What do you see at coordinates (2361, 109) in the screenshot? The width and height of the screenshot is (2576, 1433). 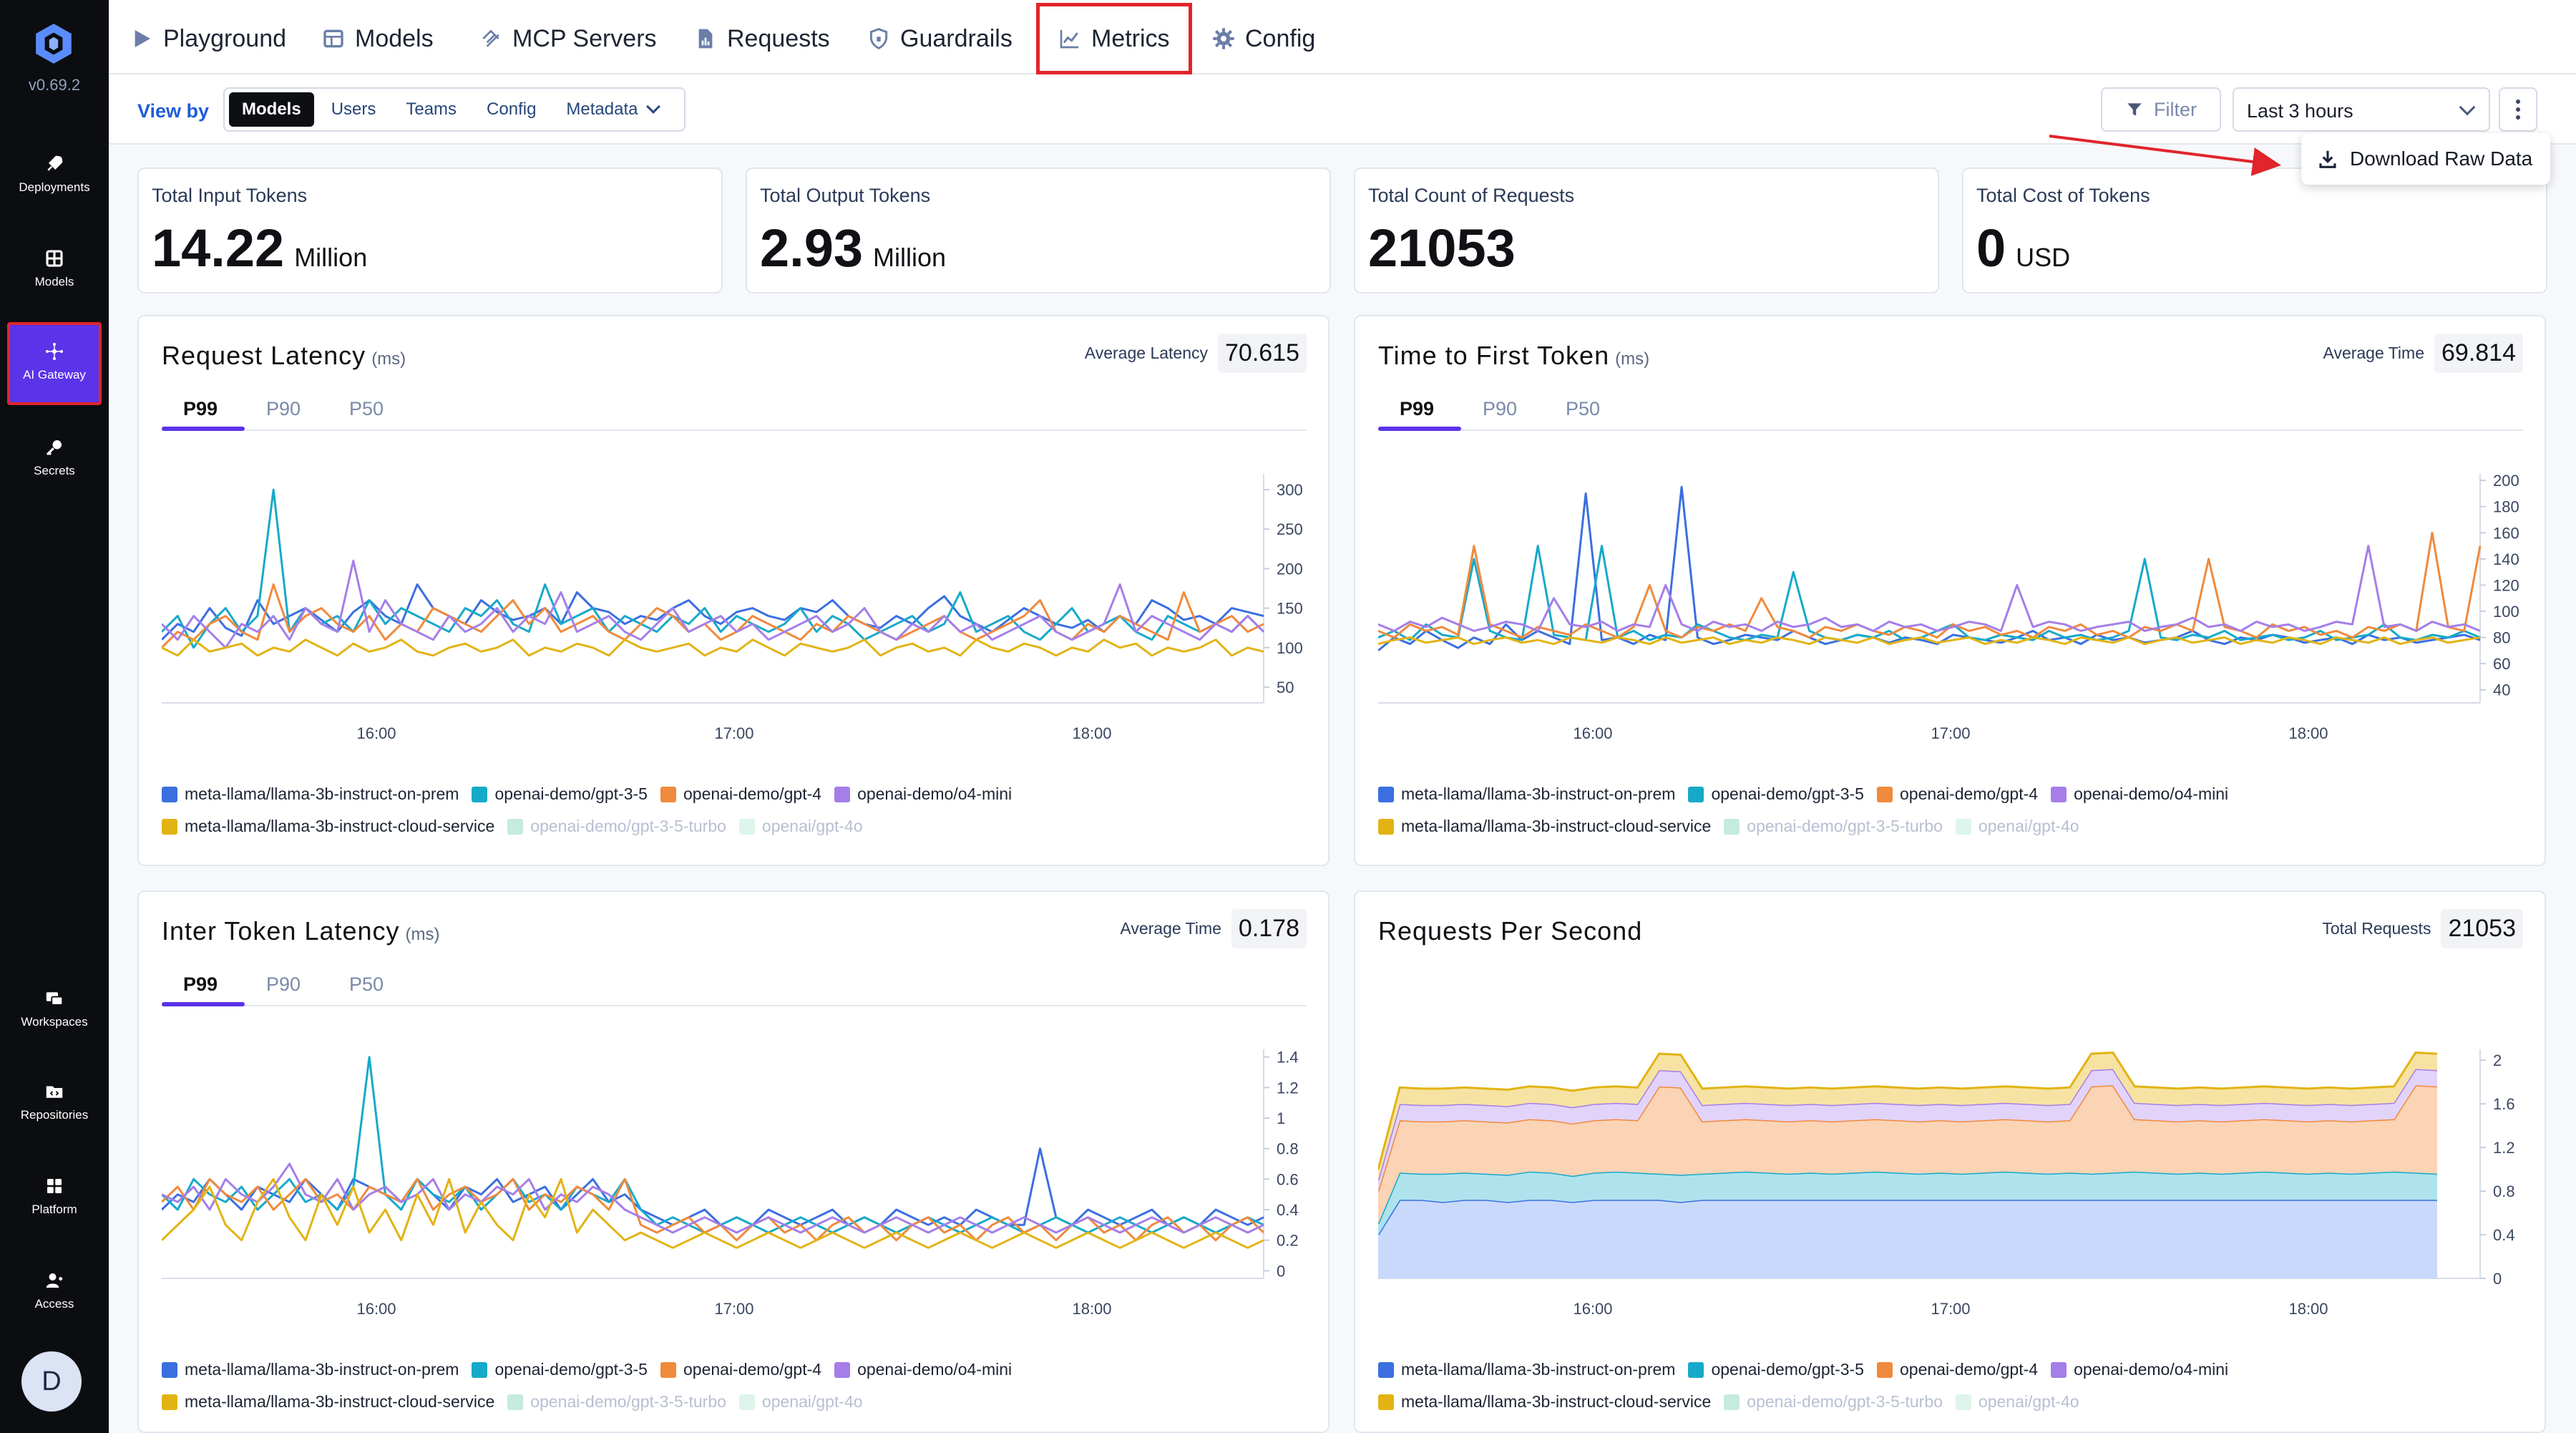 I see `time-range-select: Last 3 hours` at bounding box center [2361, 109].